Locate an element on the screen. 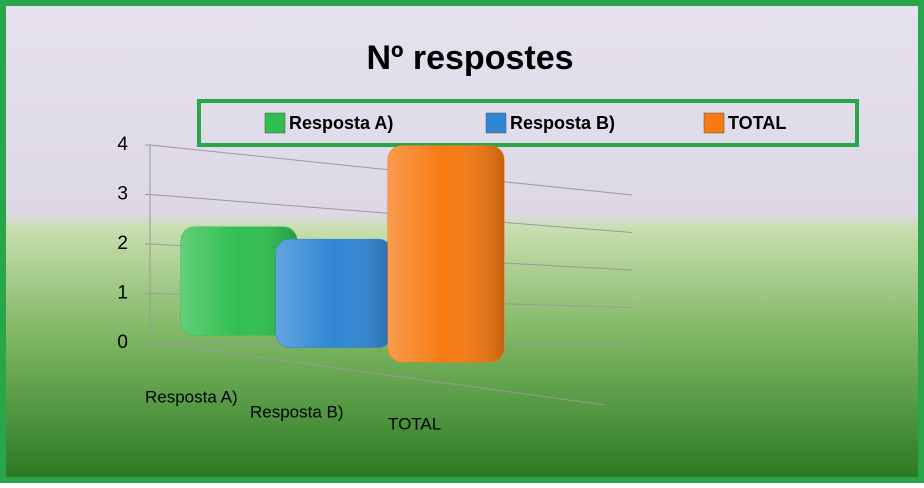 The height and width of the screenshot is (488, 924). y-tick-label: 3 is located at coordinates (122, 194).